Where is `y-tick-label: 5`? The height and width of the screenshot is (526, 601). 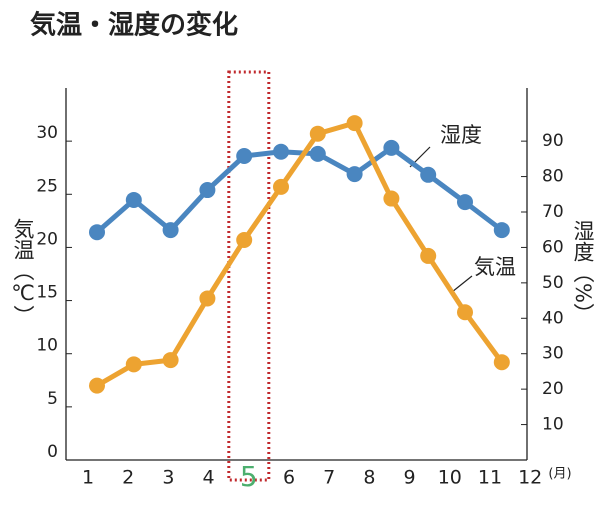 y-tick-label: 5 is located at coordinates (52, 399).